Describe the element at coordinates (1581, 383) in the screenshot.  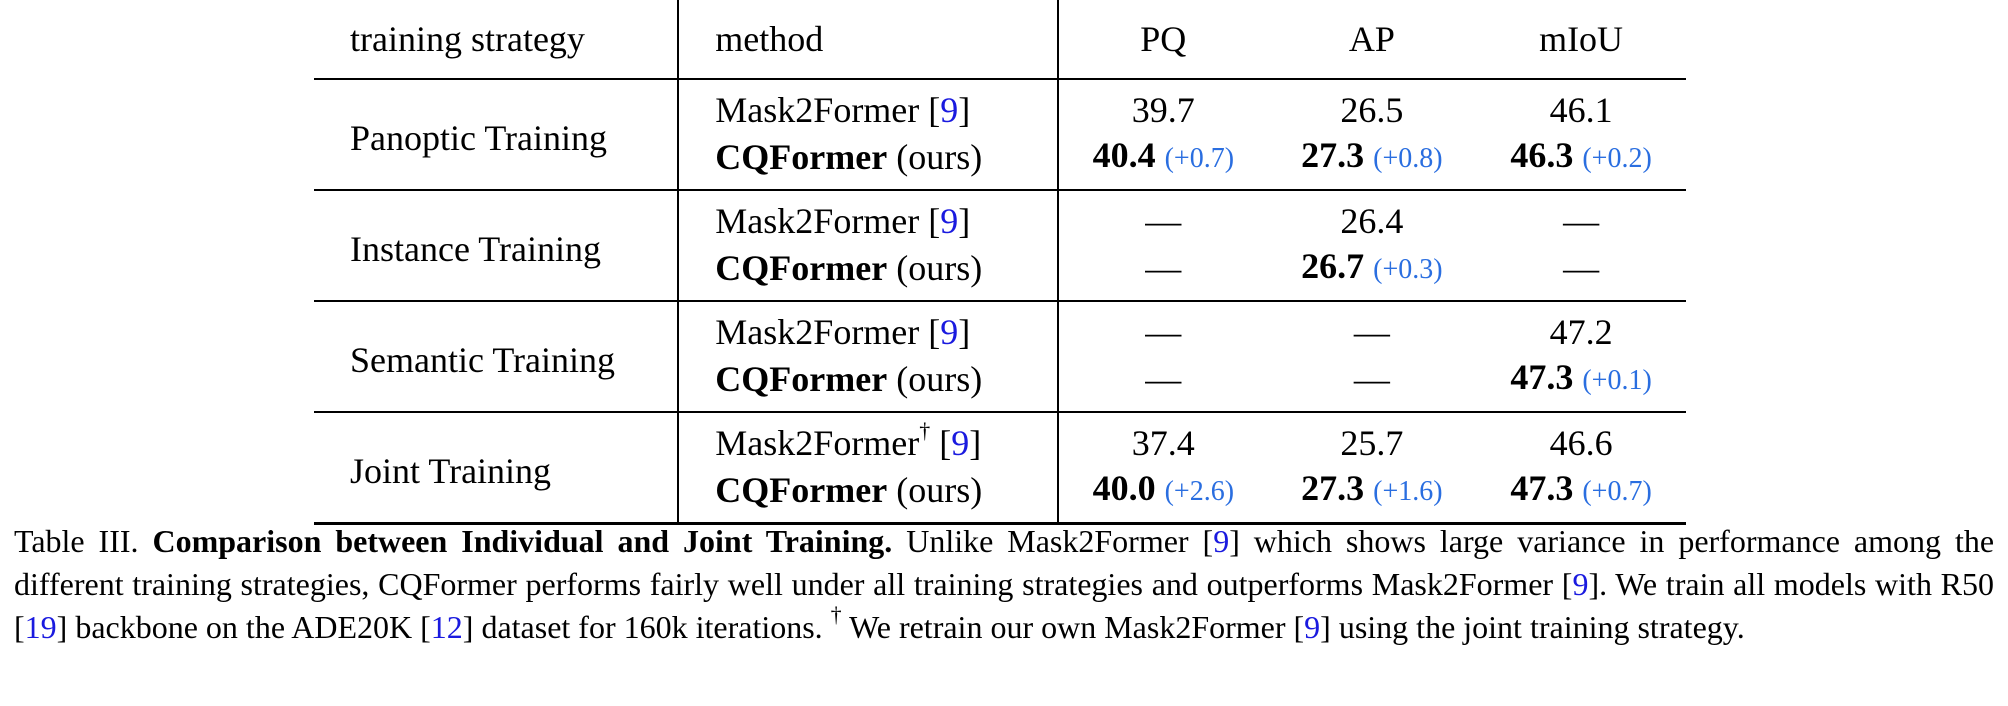
I see `cell-miou: 47.3 (+0.1)` at that location.